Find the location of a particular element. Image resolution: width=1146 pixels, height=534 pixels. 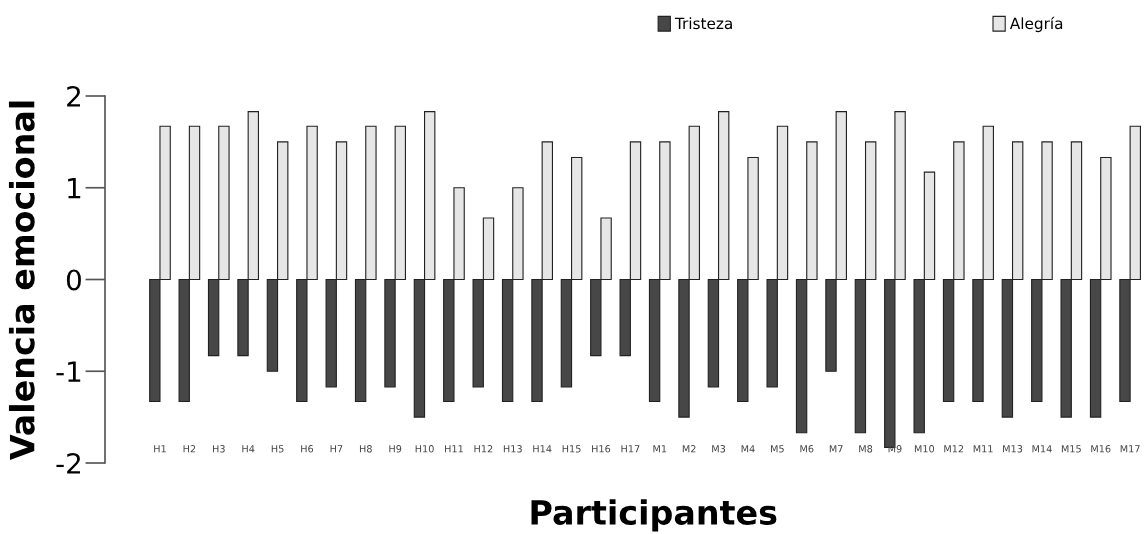

x-tick-label: H17 is located at coordinates (630, 449).